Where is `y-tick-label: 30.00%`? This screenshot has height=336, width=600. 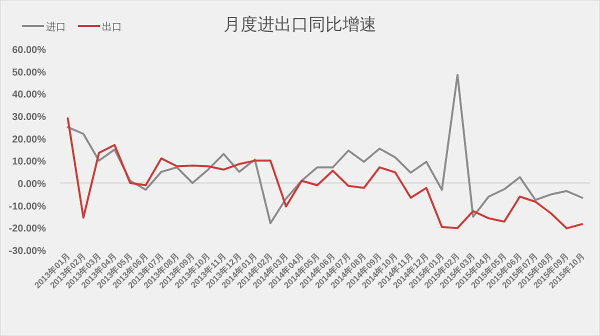 y-tick-label: 30.00% is located at coordinates (29, 117).